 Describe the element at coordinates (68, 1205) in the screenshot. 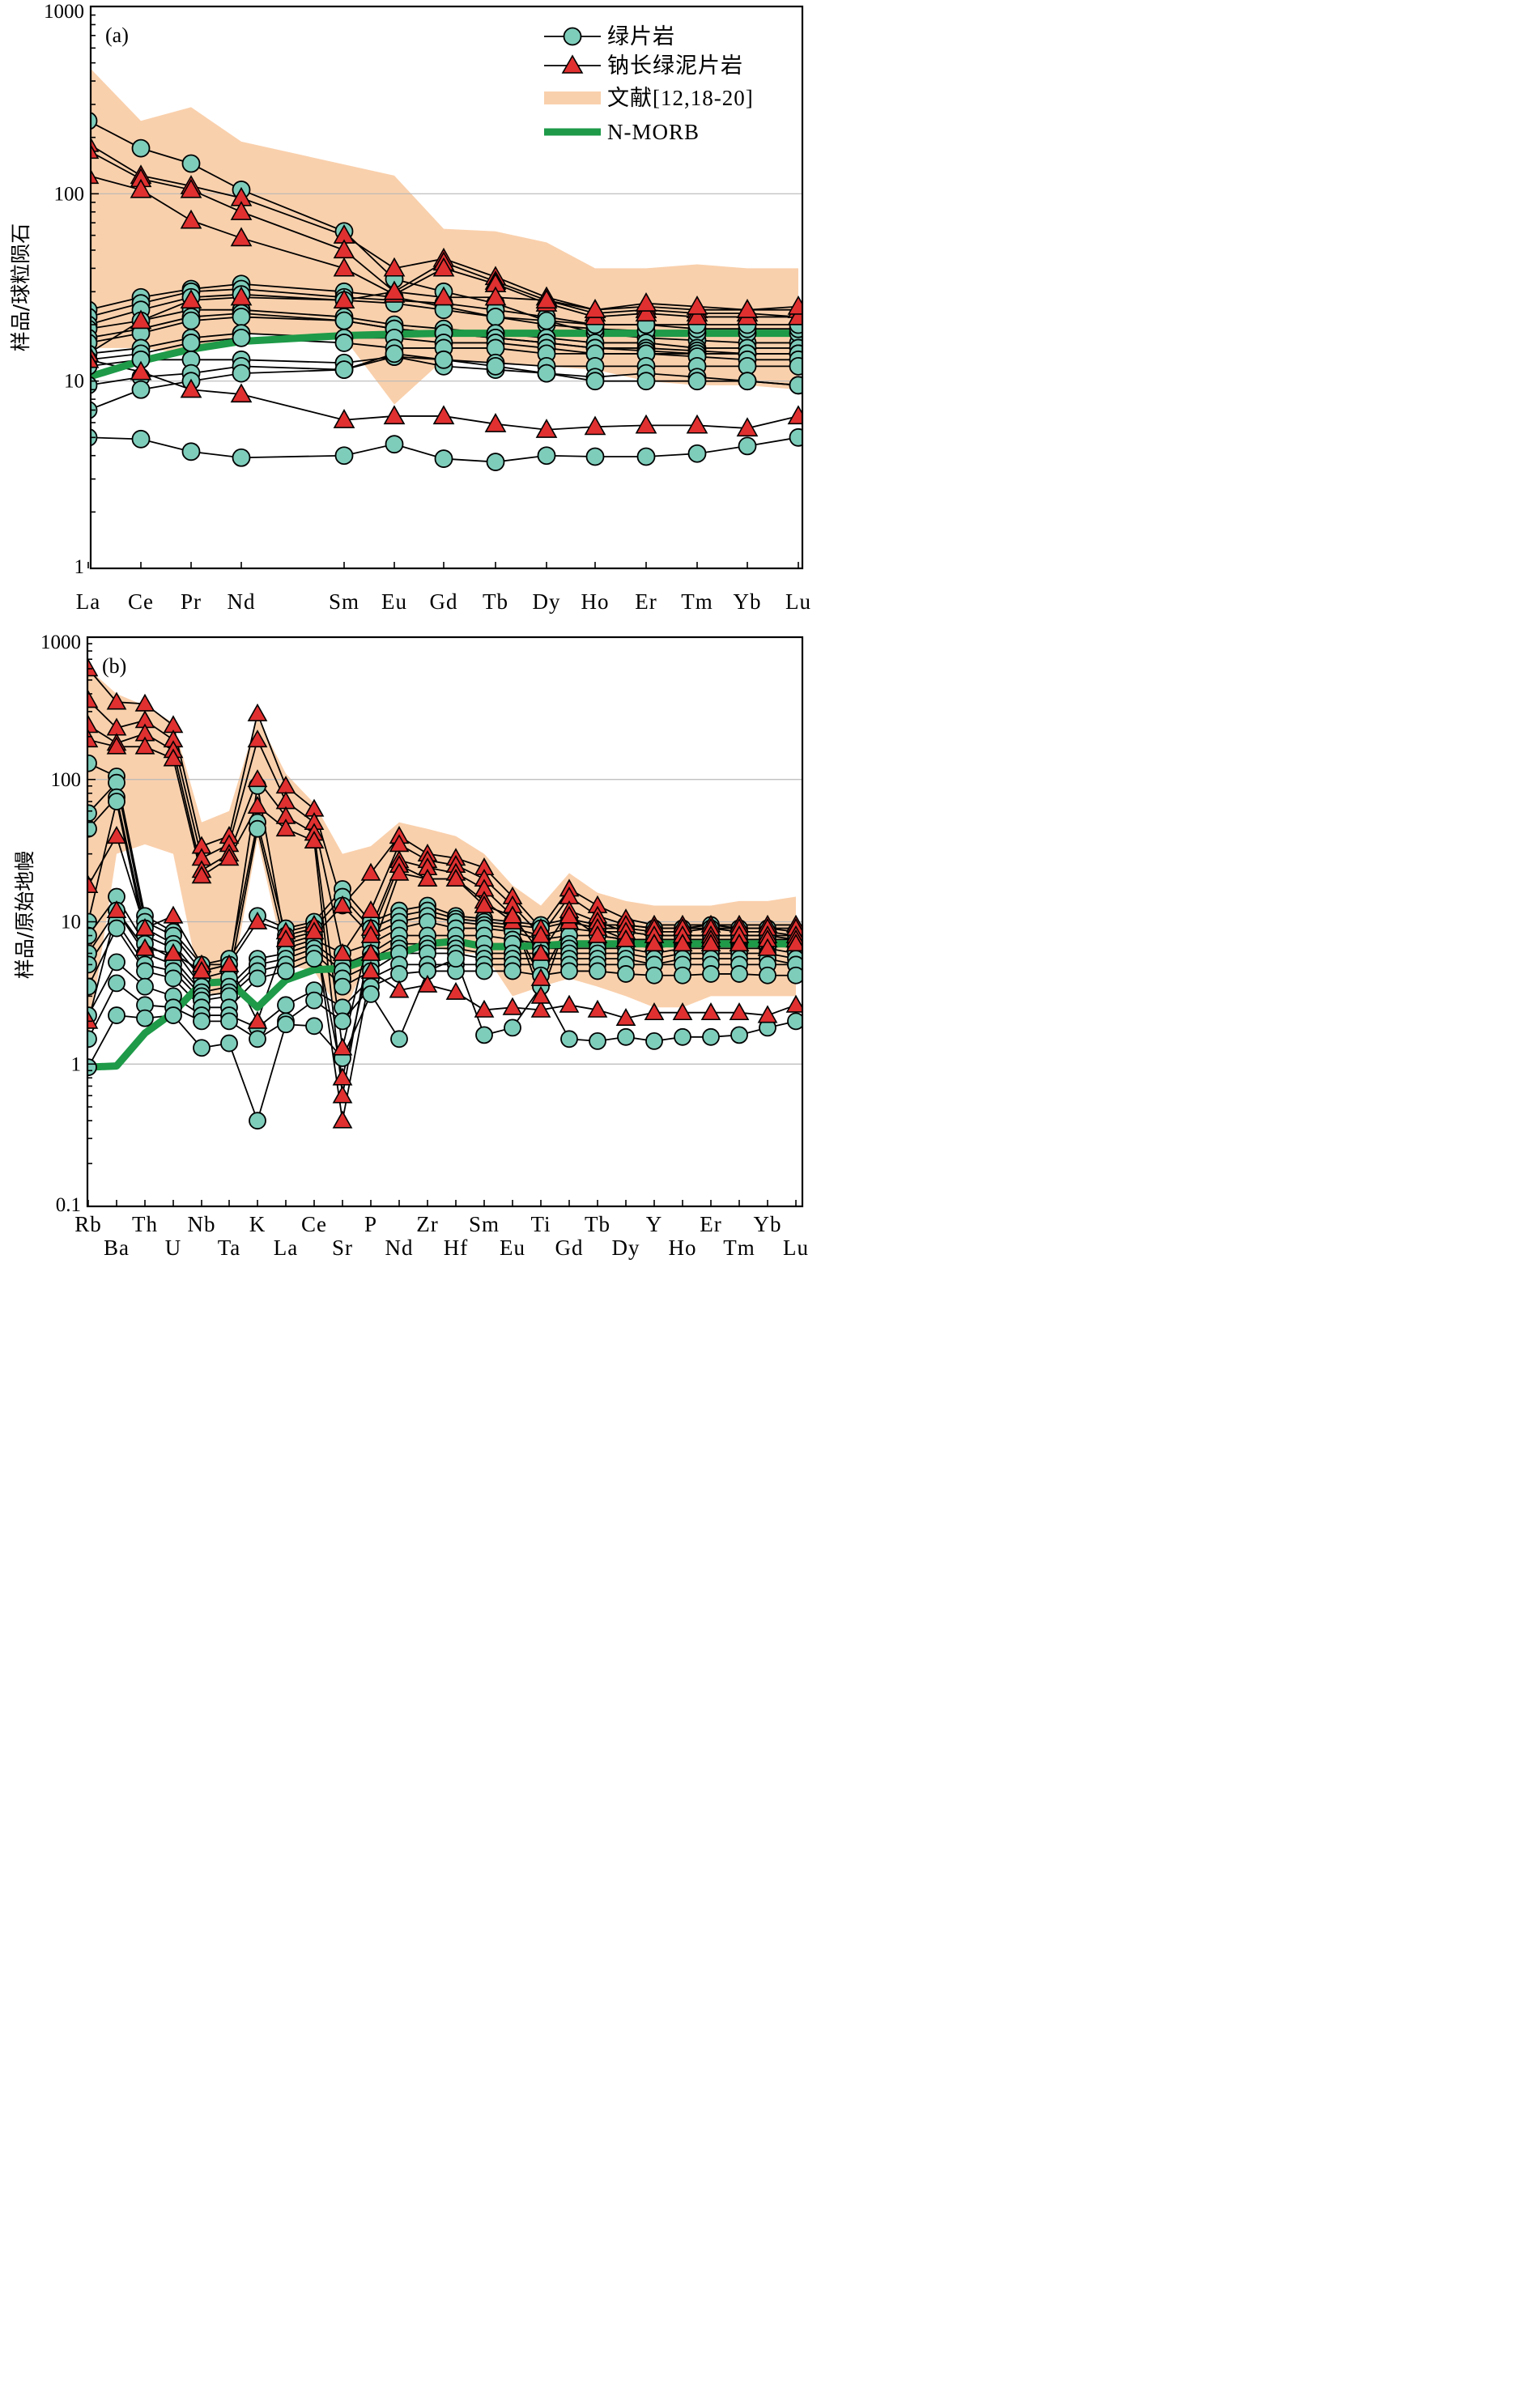

I see `y-tick-label: 0.1` at that location.